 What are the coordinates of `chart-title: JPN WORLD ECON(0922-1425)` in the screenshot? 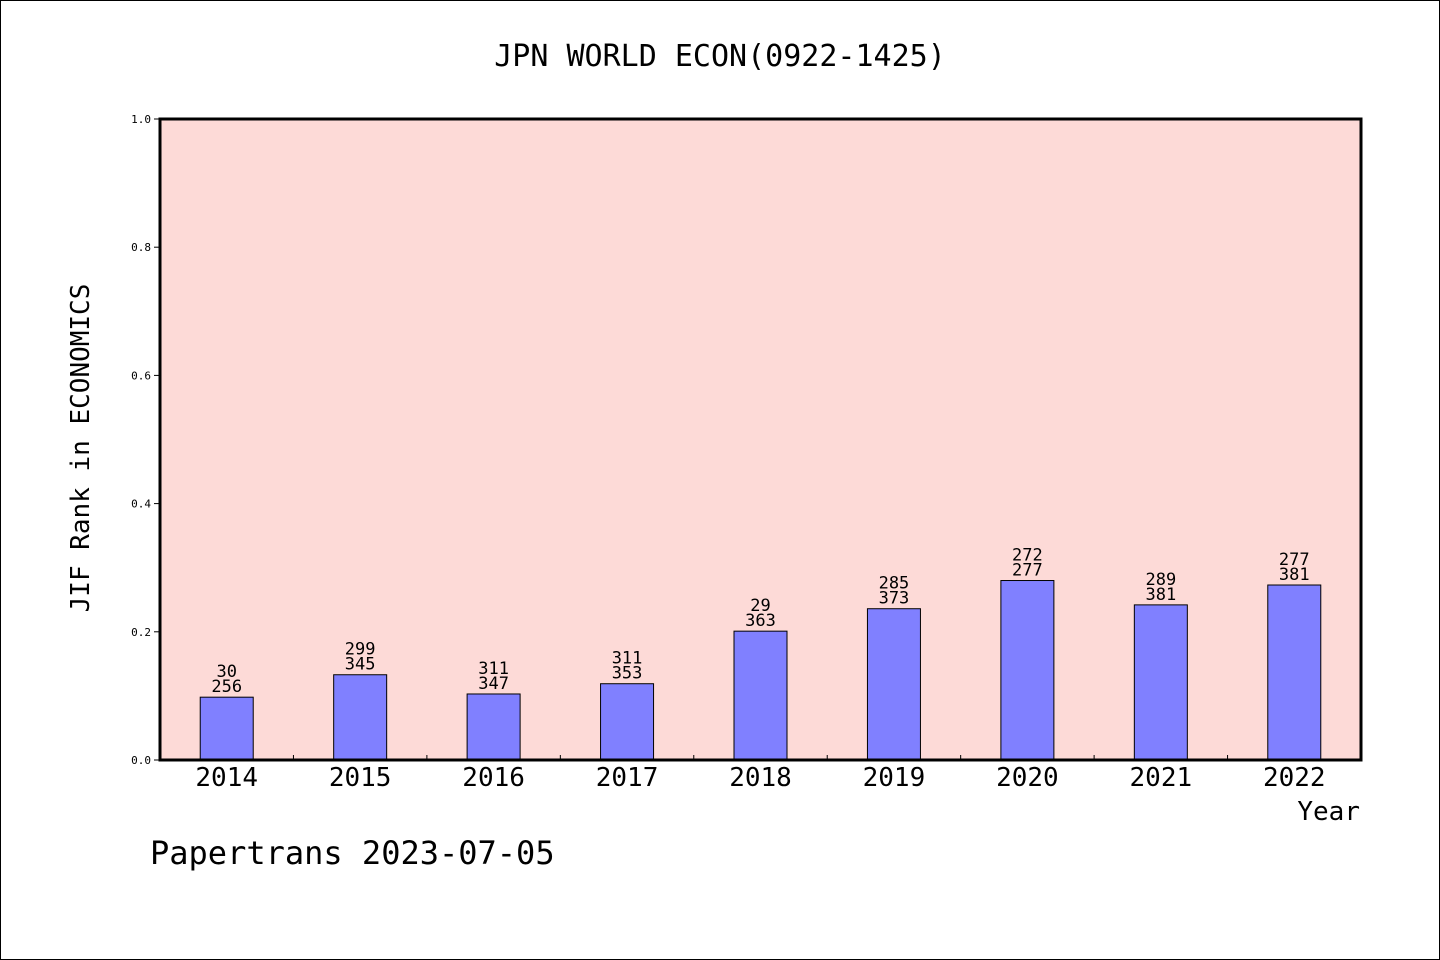 It's located at (720, 56).